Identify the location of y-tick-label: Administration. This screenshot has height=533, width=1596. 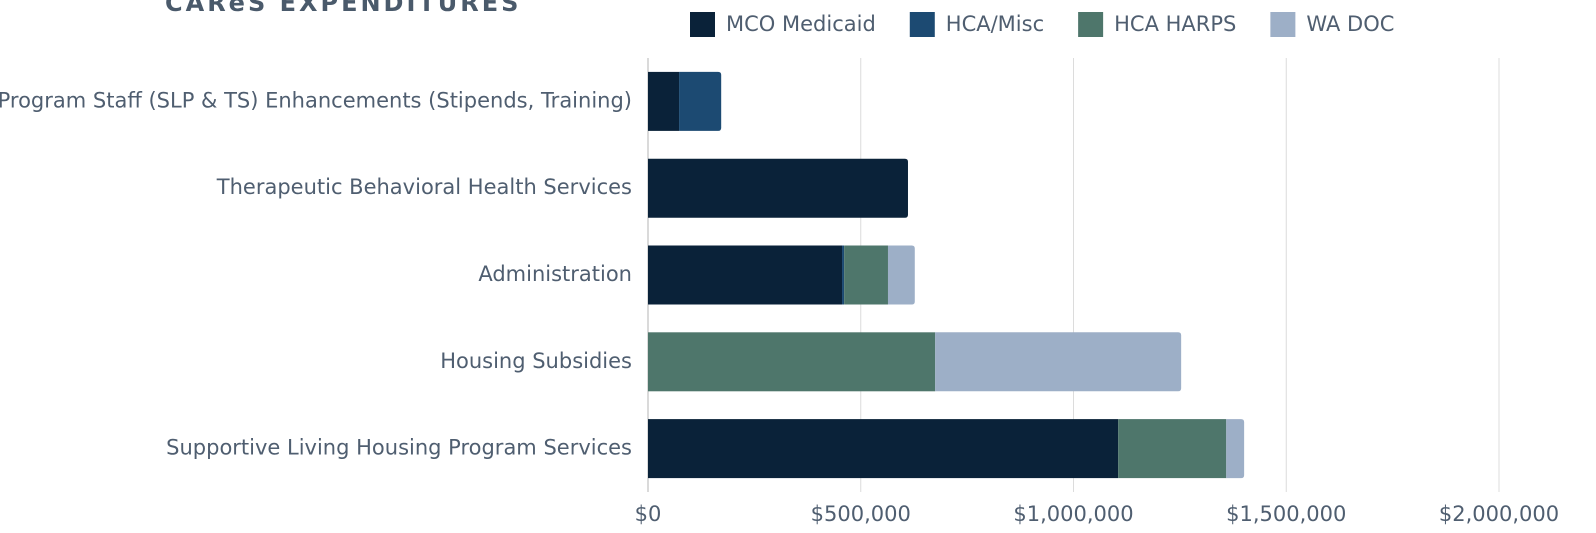
(555, 274).